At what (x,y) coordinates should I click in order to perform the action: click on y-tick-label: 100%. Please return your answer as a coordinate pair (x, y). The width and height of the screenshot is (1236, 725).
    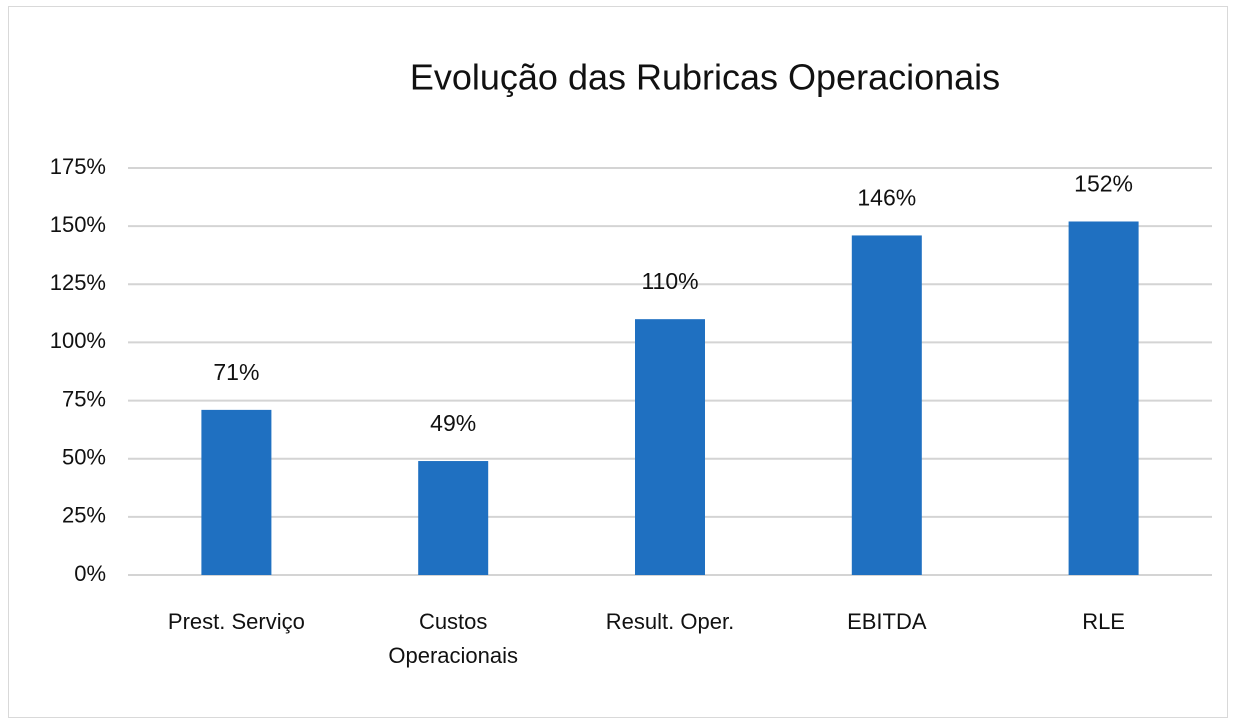
    Looking at the image, I should click on (78, 340).